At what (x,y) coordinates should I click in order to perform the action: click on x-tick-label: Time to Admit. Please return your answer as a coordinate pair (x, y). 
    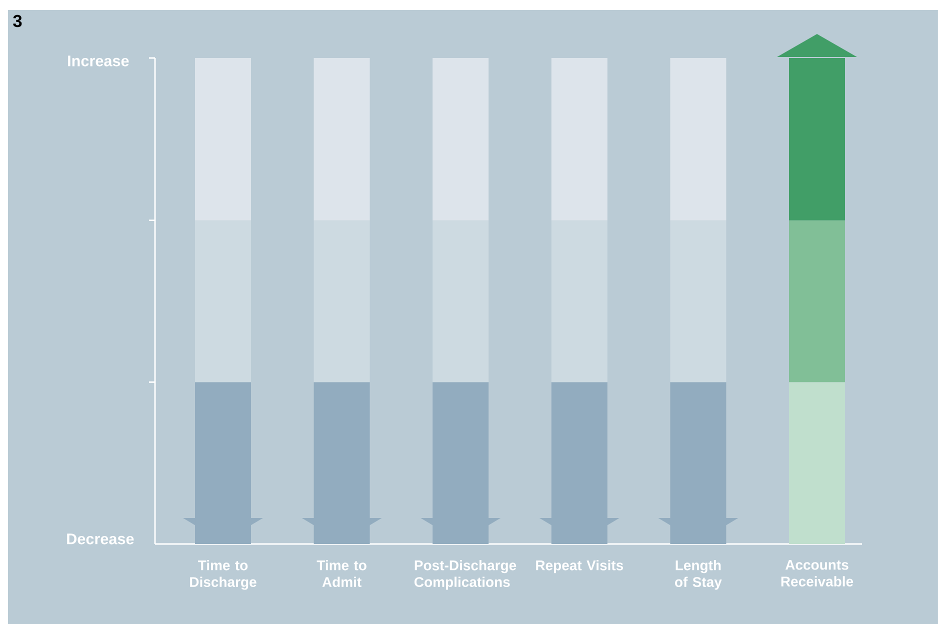
    Looking at the image, I should click on (341, 573).